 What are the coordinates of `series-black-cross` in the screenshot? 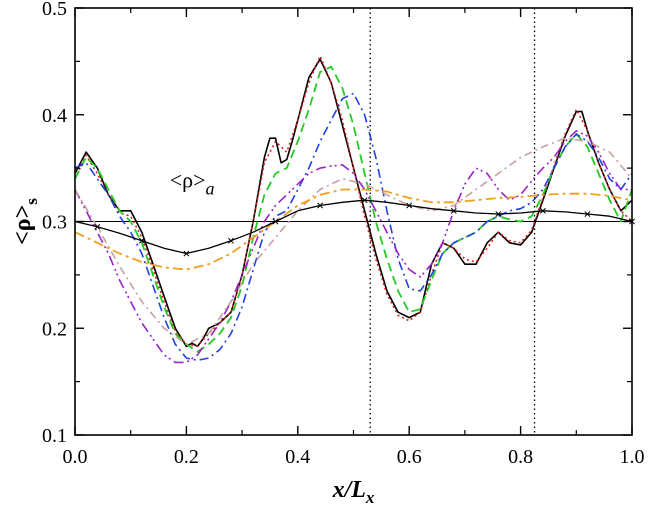 It's located at (353, 227).